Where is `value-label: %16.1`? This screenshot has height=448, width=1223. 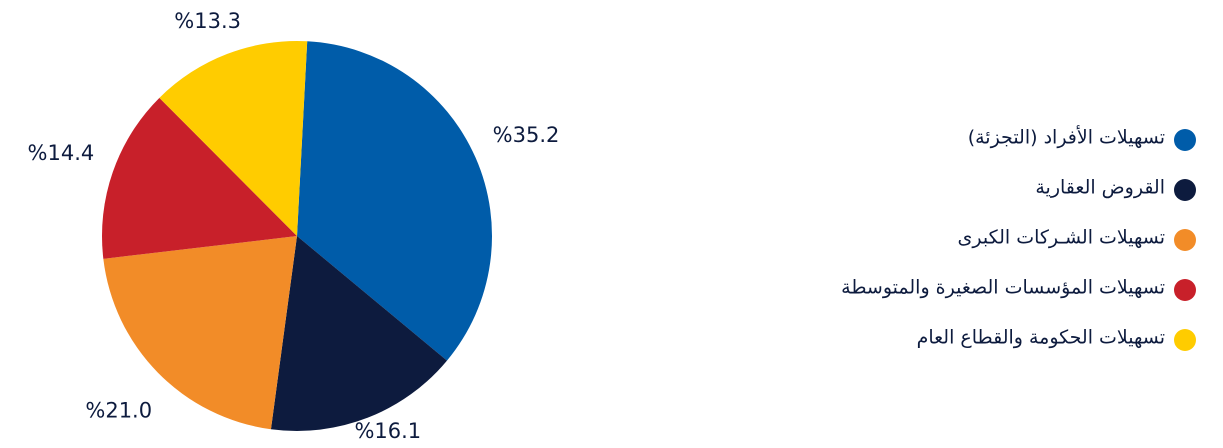 value-label: %16.1 is located at coordinates (387, 431).